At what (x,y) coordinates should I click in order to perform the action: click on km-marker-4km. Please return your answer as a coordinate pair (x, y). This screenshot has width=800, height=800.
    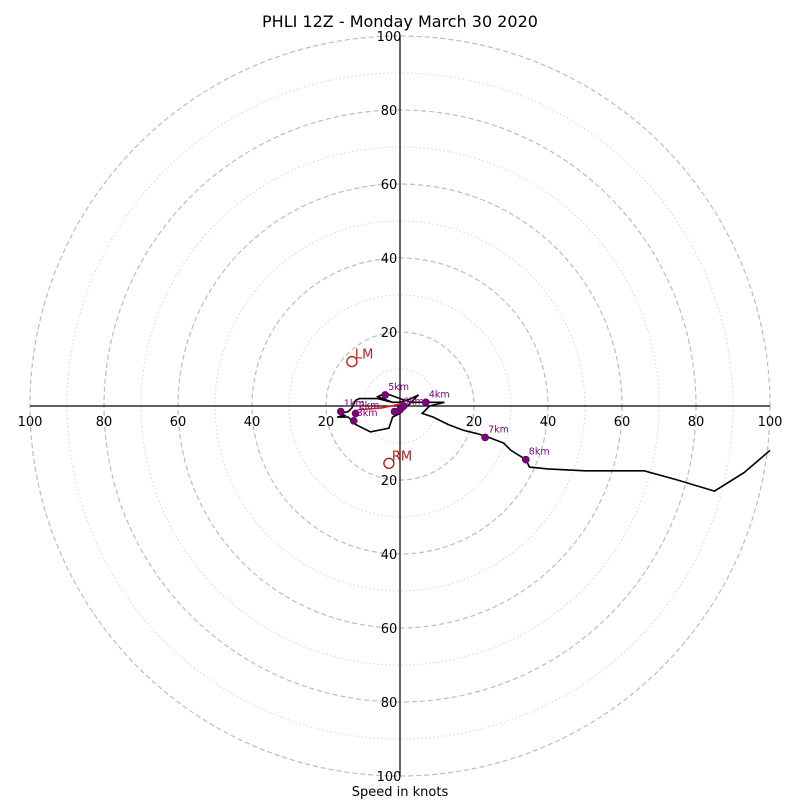
    Looking at the image, I should click on (426, 402).